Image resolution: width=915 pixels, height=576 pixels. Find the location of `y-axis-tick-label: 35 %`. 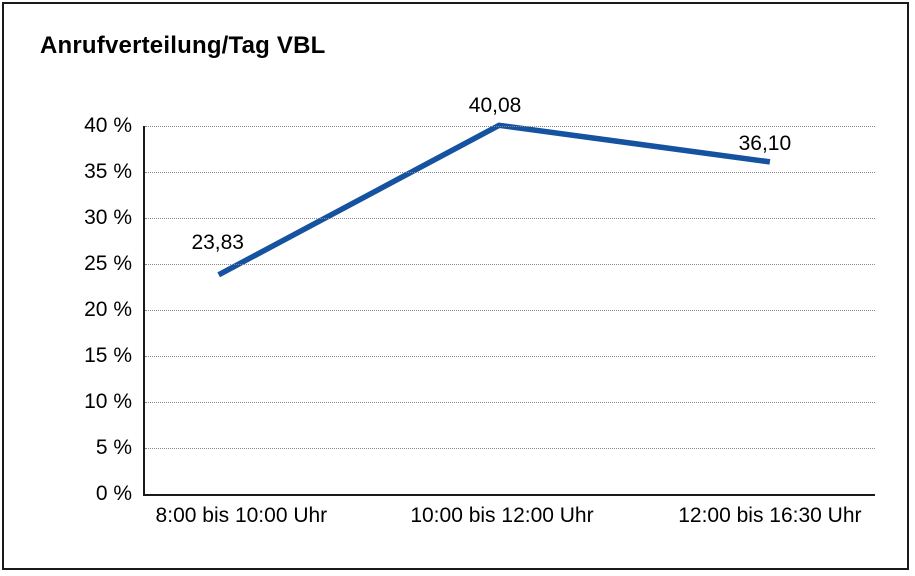

y-axis-tick-label: 35 % is located at coordinates (108, 171).